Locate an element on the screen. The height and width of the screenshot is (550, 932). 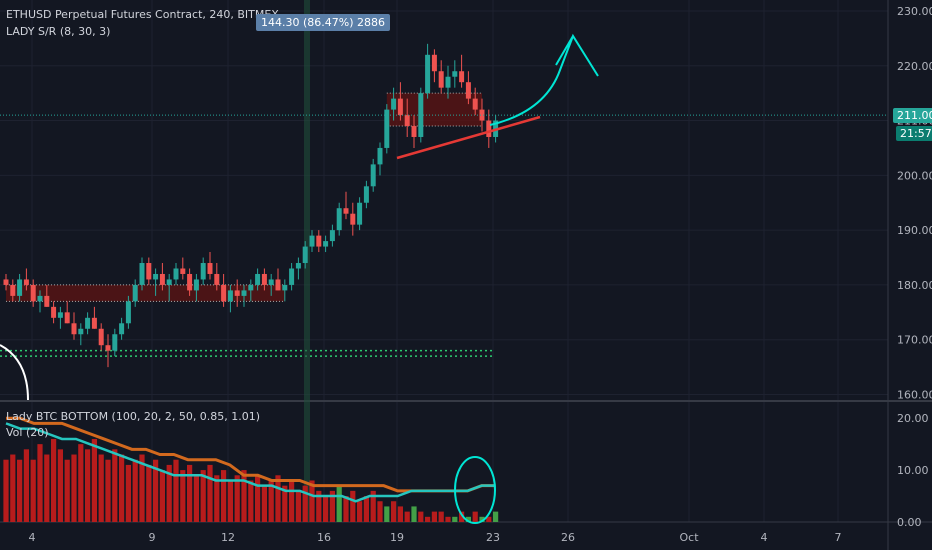
trend-line is located at coordinates (468, 137).